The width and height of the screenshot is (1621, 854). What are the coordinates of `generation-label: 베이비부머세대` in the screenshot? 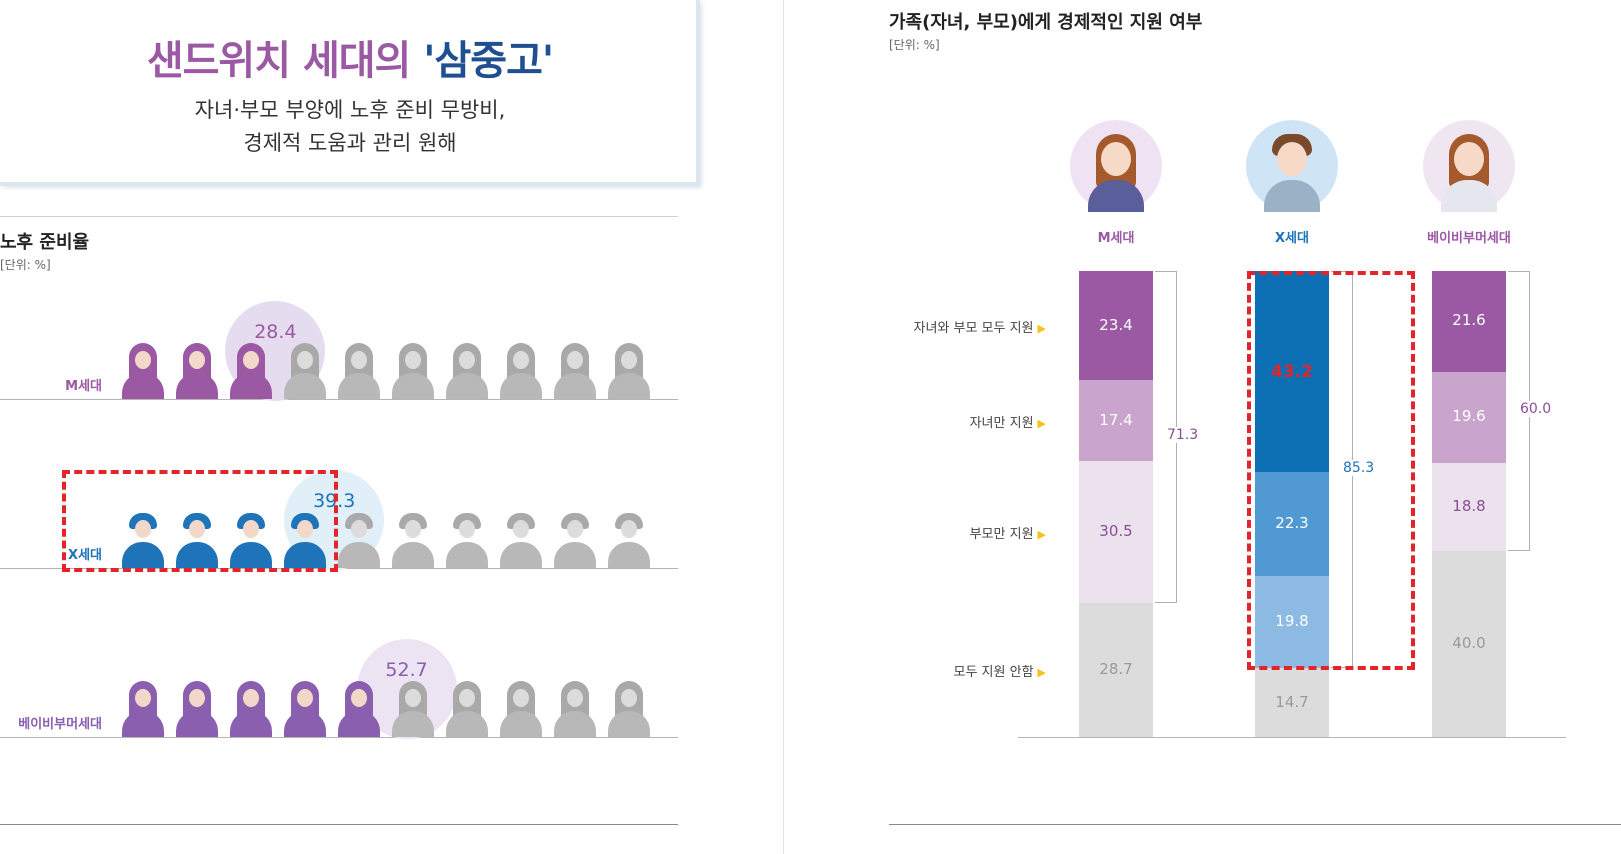 It's located at (1469, 238).